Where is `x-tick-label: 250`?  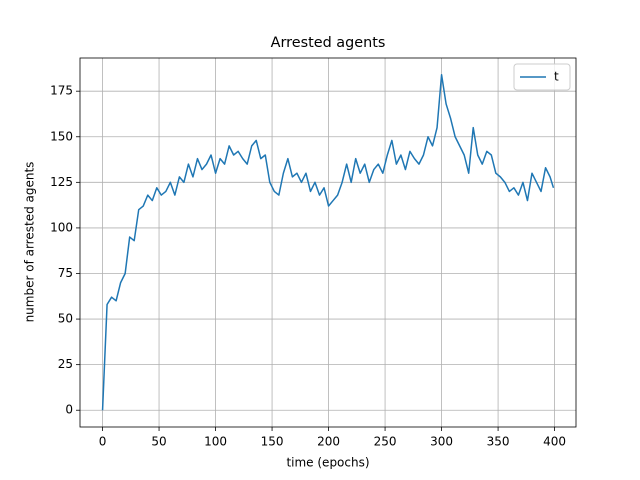 x-tick-label: 250 is located at coordinates (385, 442).